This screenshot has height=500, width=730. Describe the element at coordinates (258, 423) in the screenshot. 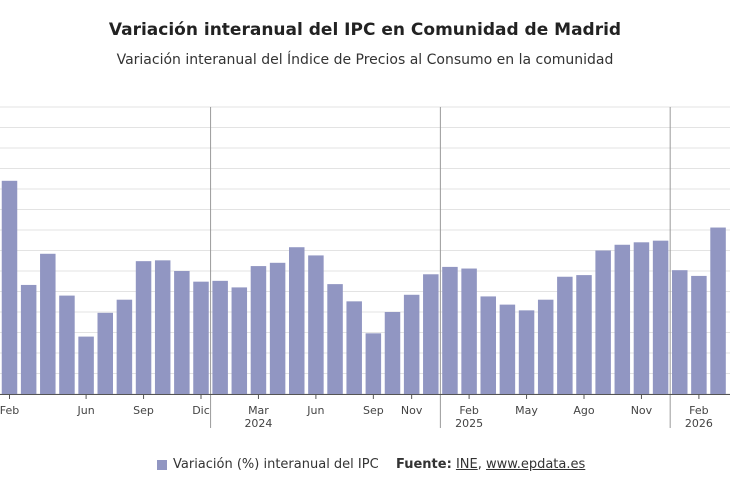

I see `x-year-label: 2024` at that location.